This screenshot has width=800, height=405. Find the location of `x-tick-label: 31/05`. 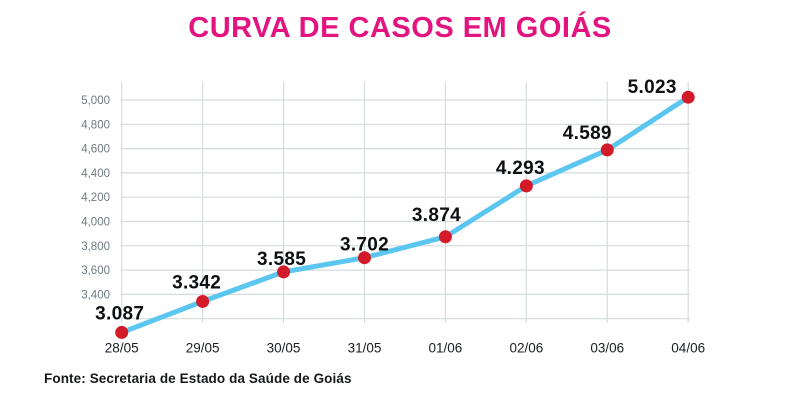

x-tick-label: 31/05 is located at coordinates (365, 348).